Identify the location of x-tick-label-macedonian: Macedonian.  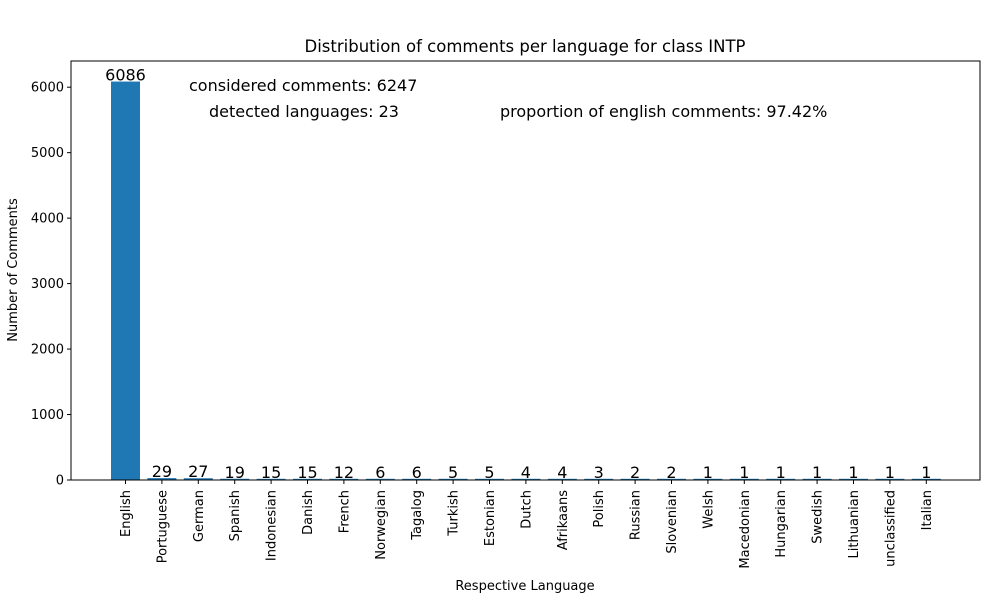
(745, 529).